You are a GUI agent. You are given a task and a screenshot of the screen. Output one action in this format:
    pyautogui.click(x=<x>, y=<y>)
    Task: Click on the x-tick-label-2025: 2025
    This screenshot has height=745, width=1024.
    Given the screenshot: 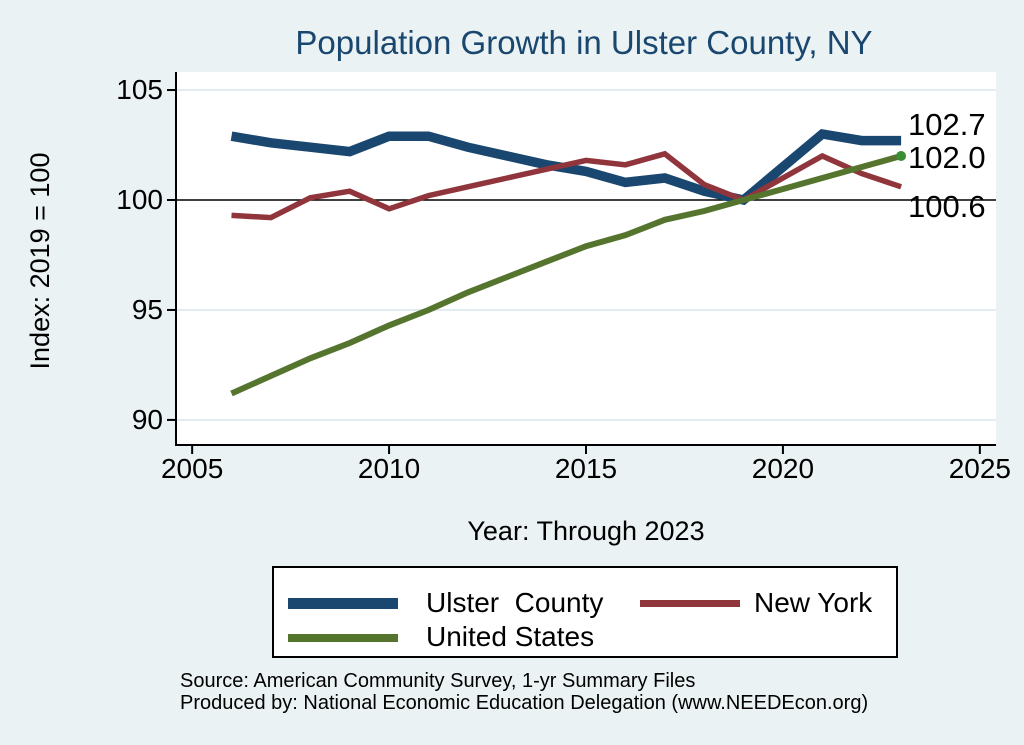 What is the action you would take?
    pyautogui.click(x=979, y=468)
    